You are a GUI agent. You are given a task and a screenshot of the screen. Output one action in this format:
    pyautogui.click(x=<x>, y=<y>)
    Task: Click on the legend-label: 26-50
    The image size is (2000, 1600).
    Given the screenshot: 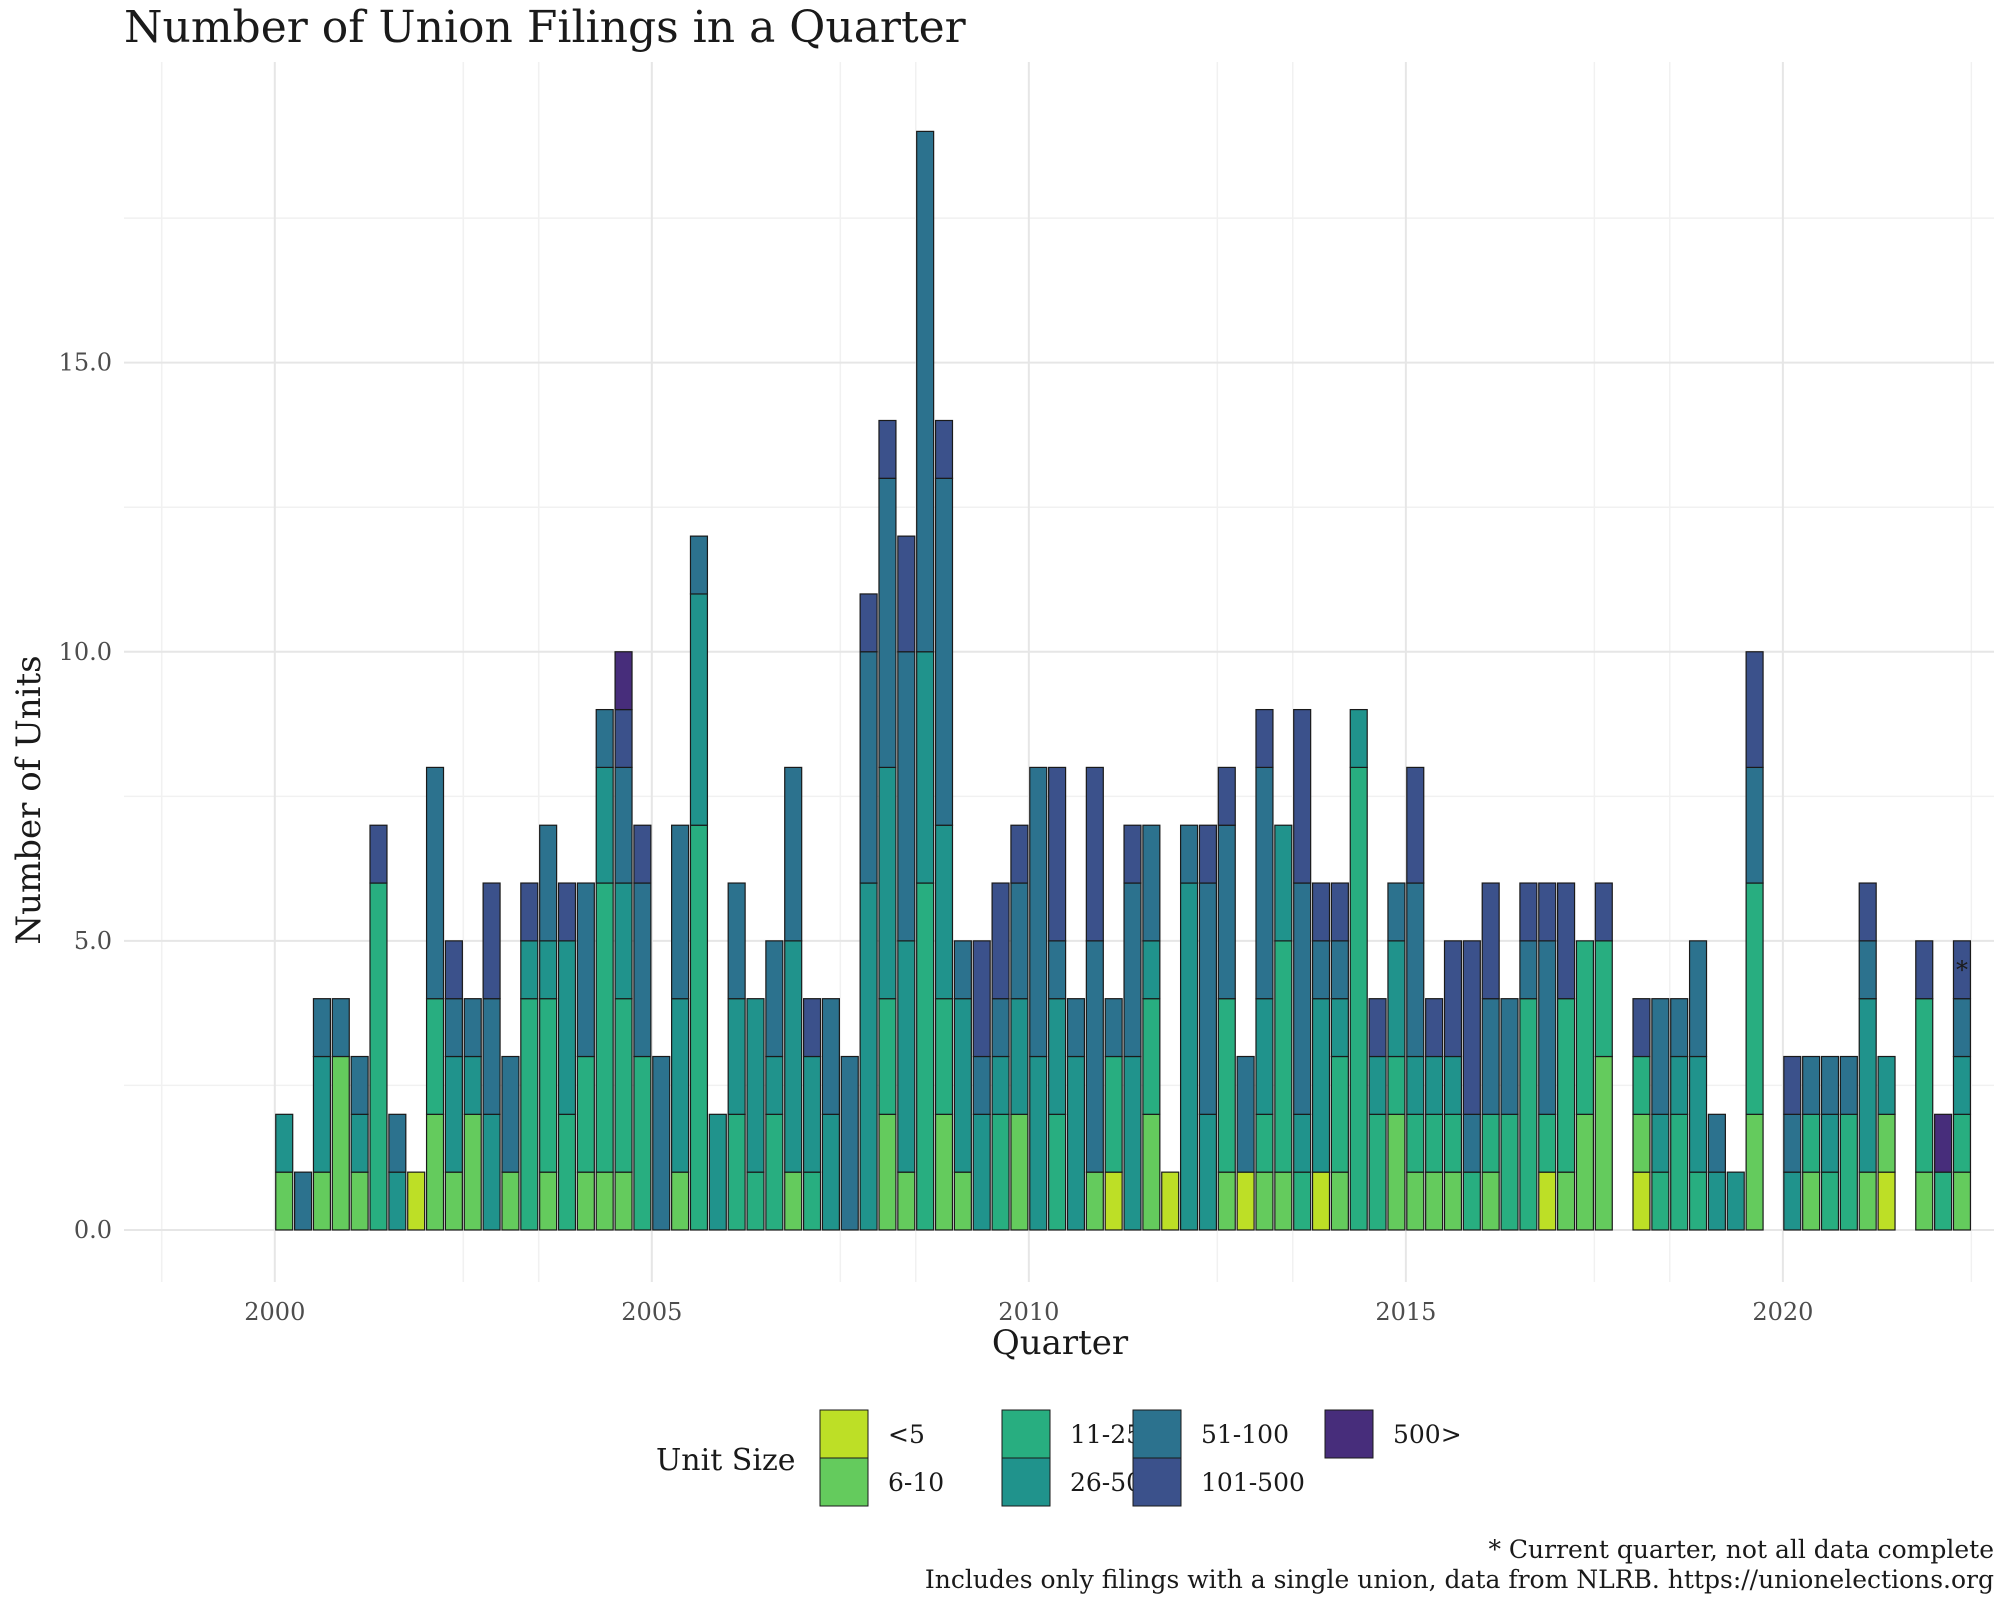 What is the action you would take?
    pyautogui.click(x=1106, y=1482)
    